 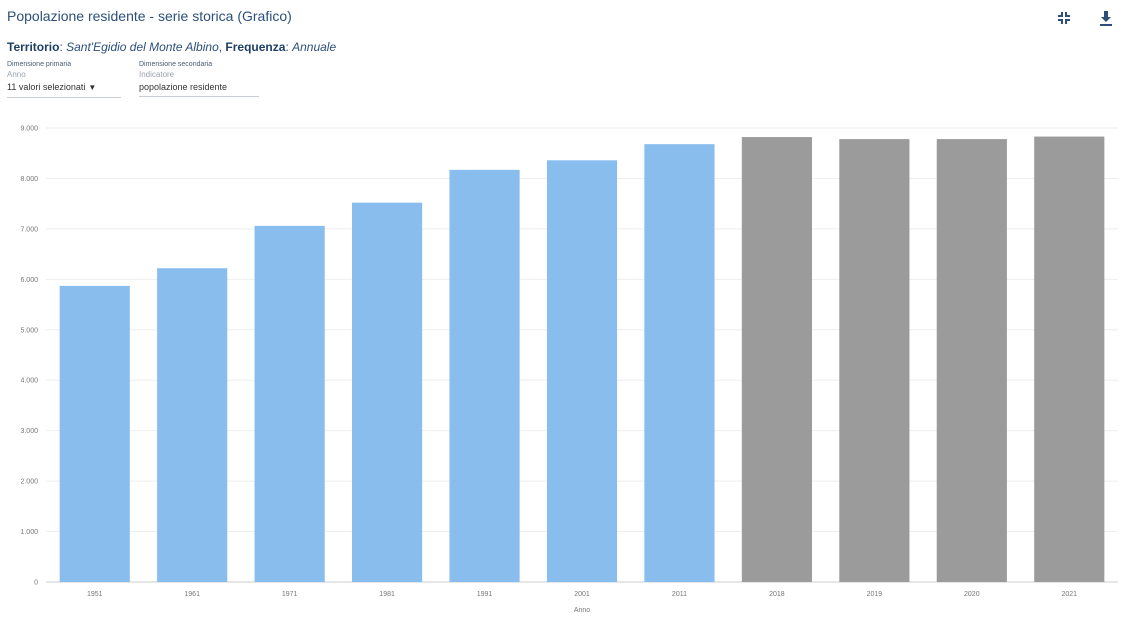 I want to click on secondary-dimension-caption: Dimensione secondaria, so click(x=176, y=64).